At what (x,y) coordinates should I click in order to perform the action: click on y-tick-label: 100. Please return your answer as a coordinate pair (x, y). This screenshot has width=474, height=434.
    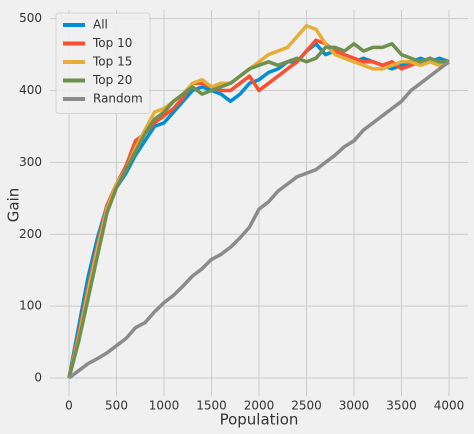
    Looking at the image, I should click on (30, 306).